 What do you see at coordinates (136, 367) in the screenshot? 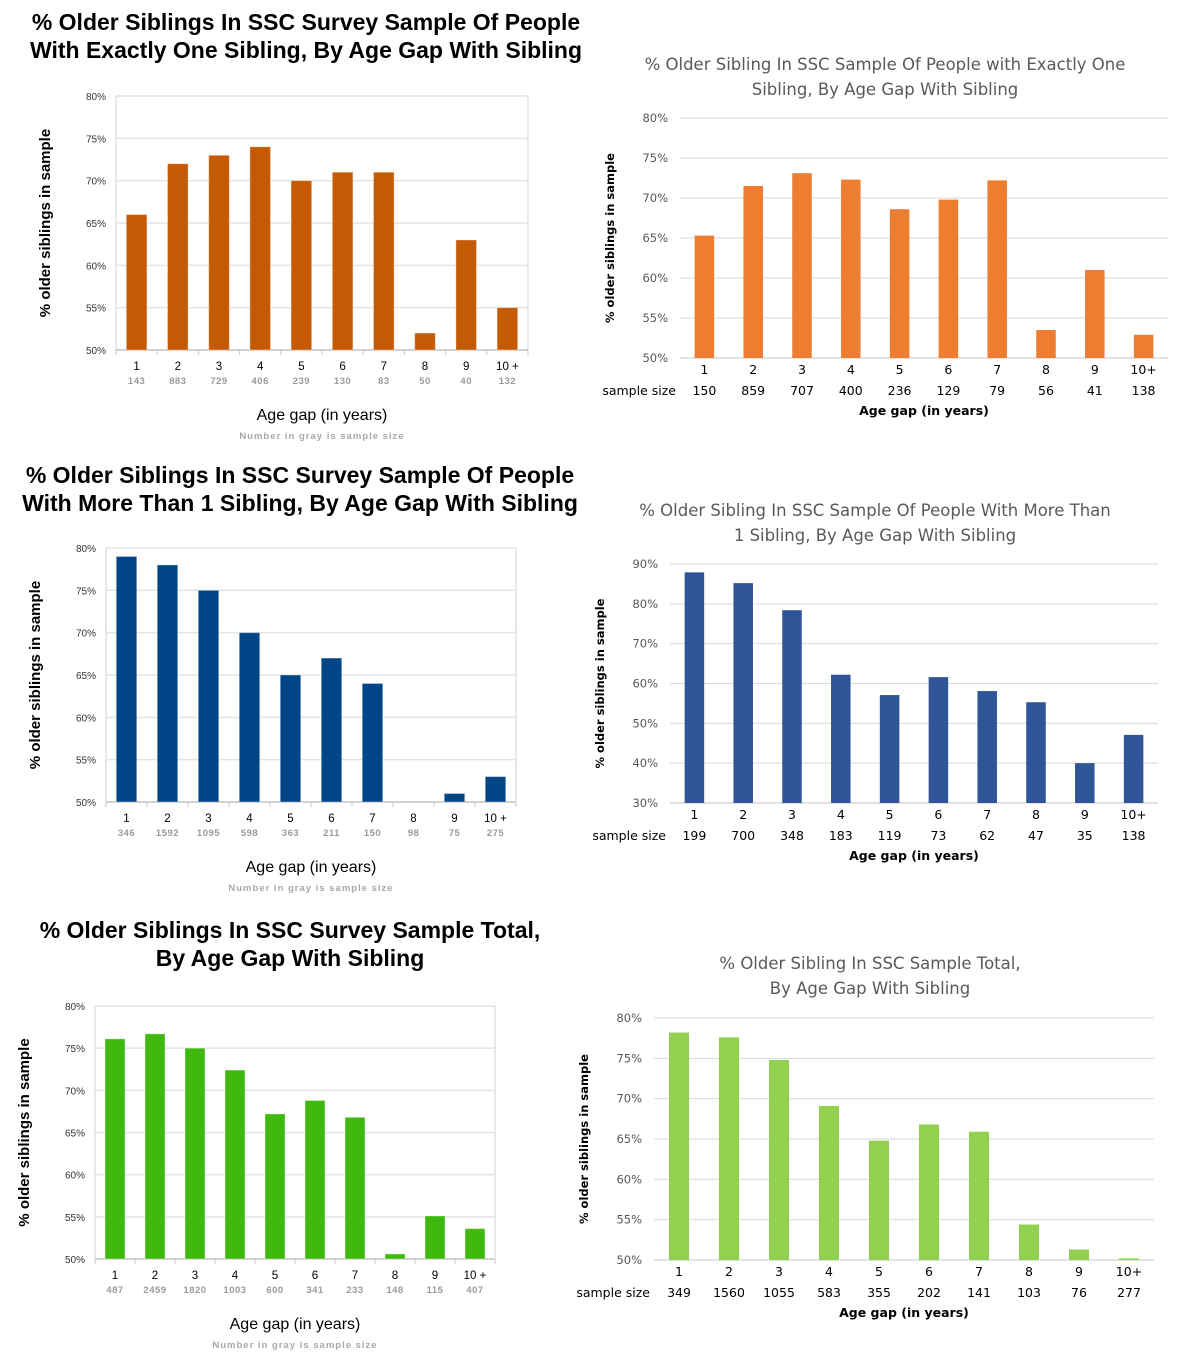
I see `x-tick-label: 1` at bounding box center [136, 367].